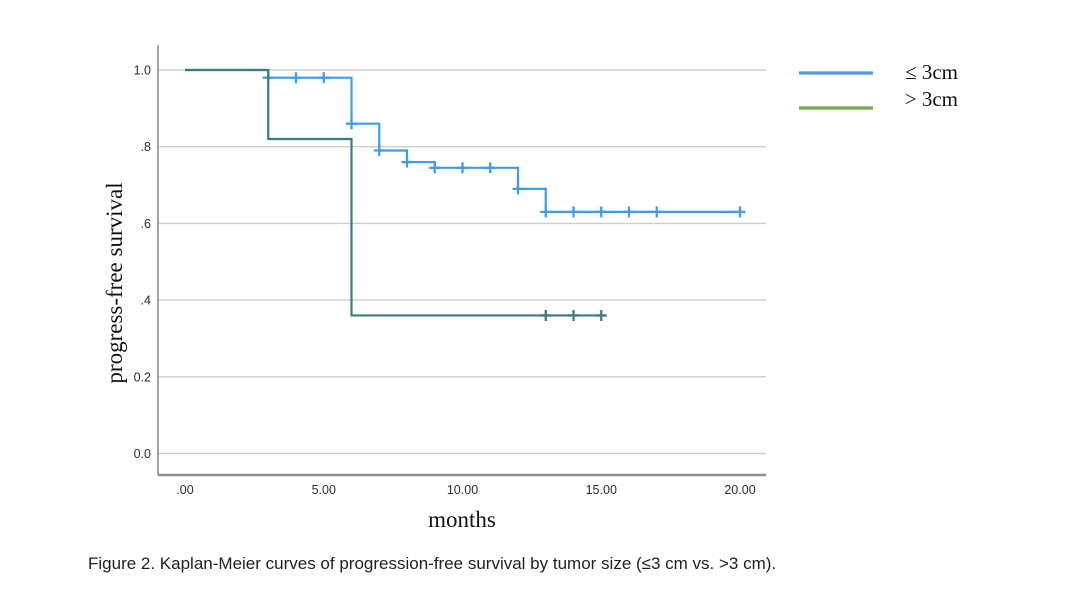 Image resolution: width=1080 pixels, height=608 pixels. What do you see at coordinates (462, 519) in the screenshot?
I see `x-axis-title: months` at bounding box center [462, 519].